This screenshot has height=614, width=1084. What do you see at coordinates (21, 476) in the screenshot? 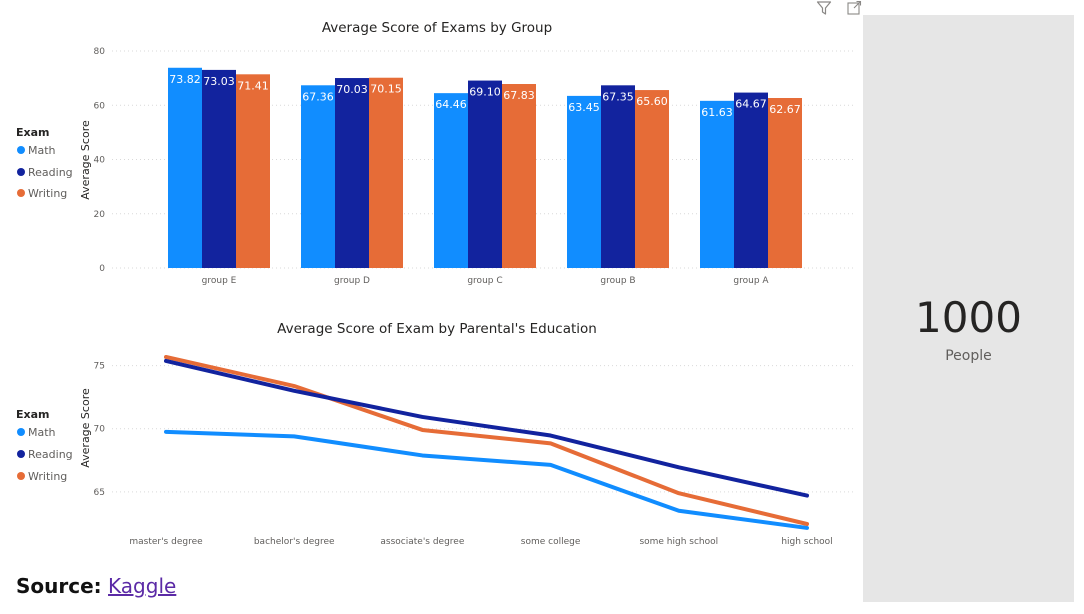
I see `line-legend-writing-marker` at bounding box center [21, 476].